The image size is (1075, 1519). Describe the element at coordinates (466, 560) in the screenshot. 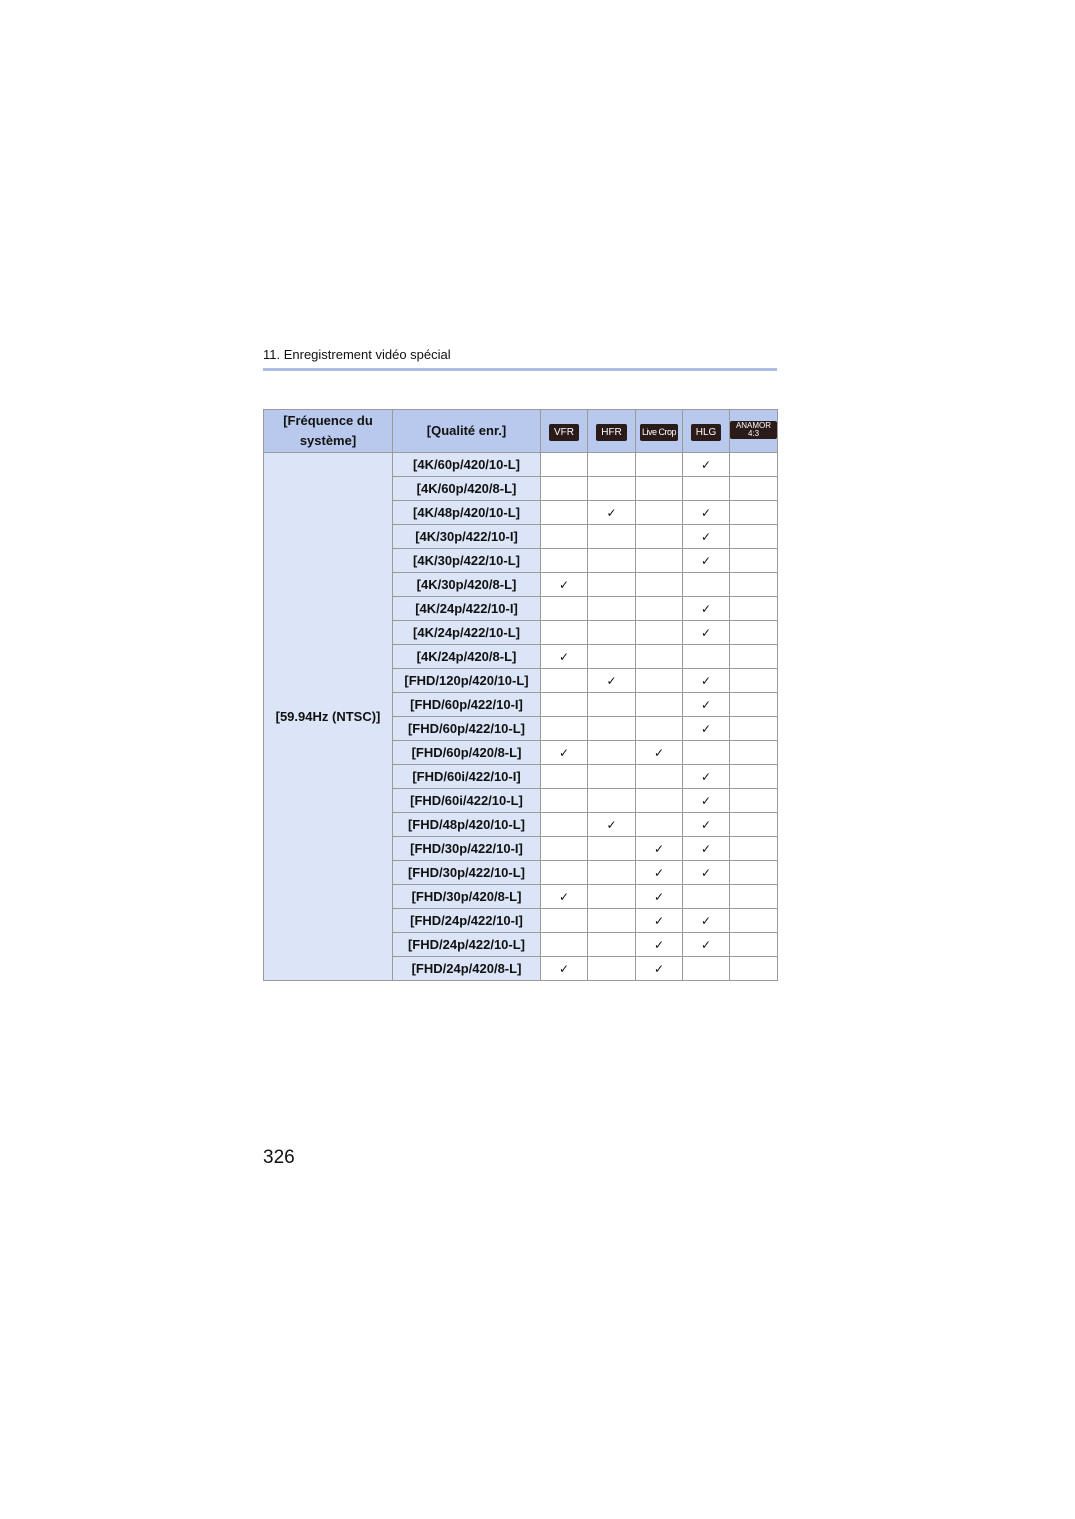

I see `quality-cell: [4K/30p/422/10-L]` at that location.